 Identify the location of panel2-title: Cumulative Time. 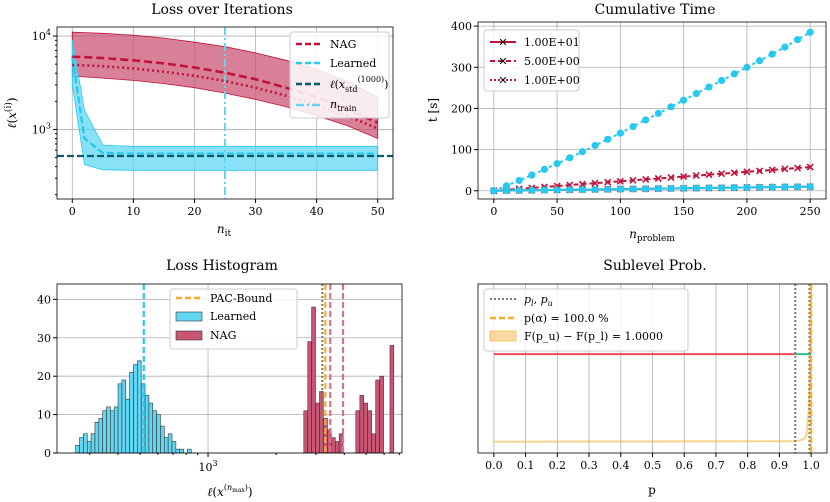
(655, 10).